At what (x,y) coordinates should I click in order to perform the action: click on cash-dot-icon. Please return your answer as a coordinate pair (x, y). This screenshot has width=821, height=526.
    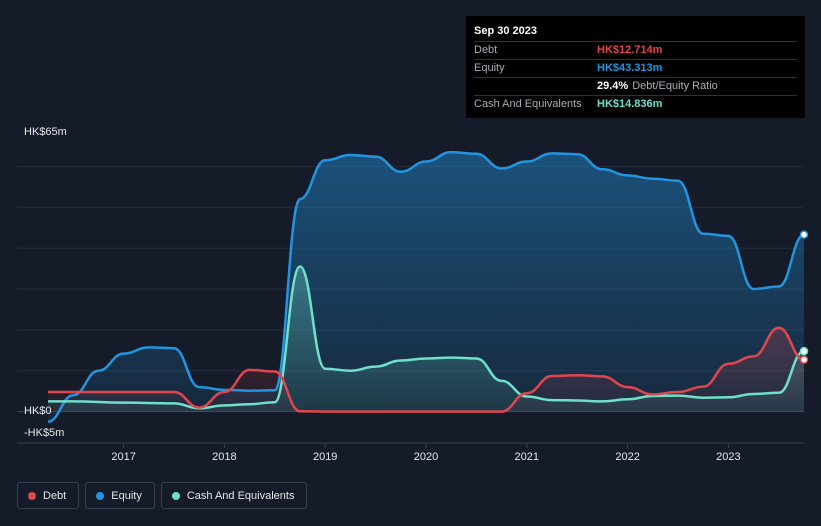
    Looking at the image, I should click on (175, 495).